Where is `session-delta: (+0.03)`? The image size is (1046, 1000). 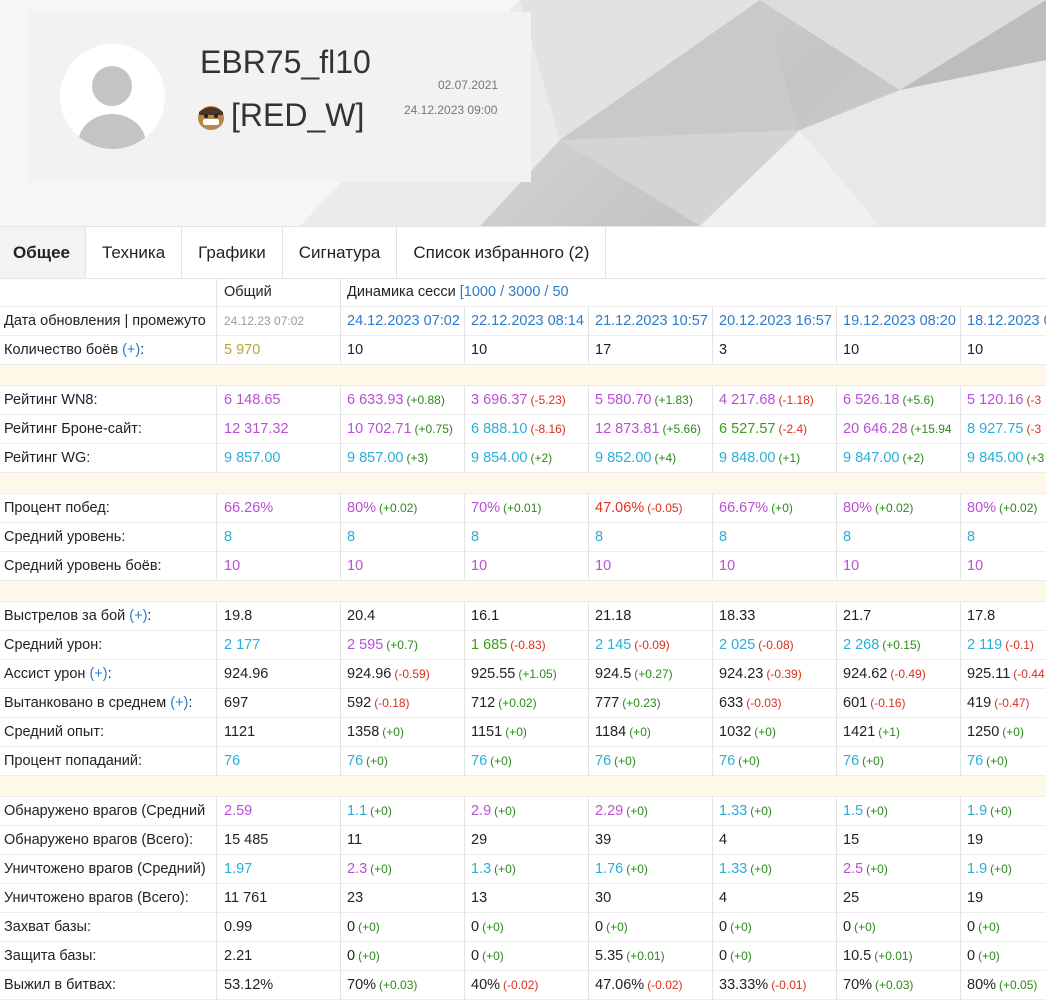
session-delta: (+0.03) is located at coordinates (398, 985).